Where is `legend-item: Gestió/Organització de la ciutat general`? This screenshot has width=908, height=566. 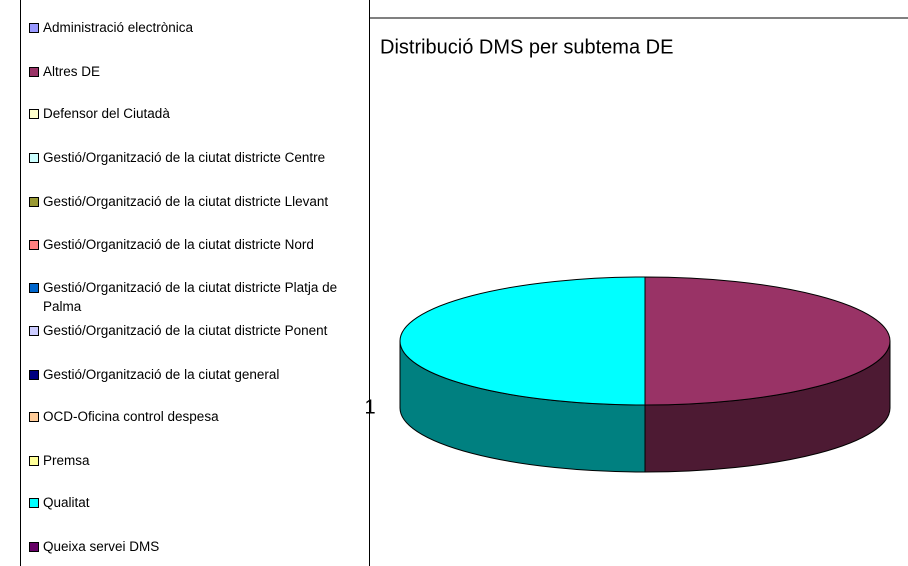 legend-item: Gestió/Organització de la ciutat general is located at coordinates (197, 374).